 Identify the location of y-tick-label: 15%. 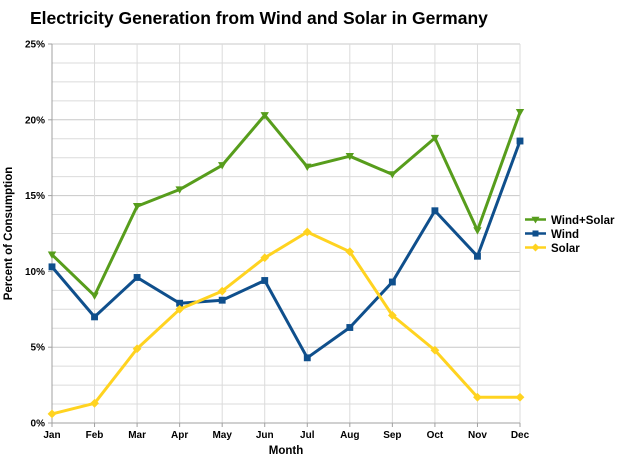
(35, 196).